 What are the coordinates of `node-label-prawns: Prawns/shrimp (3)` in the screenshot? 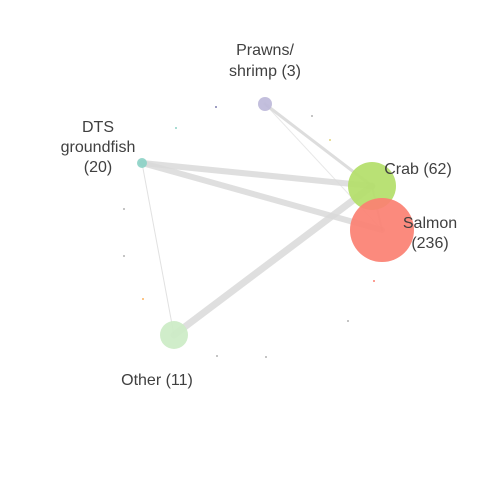 It's located at (265, 61).